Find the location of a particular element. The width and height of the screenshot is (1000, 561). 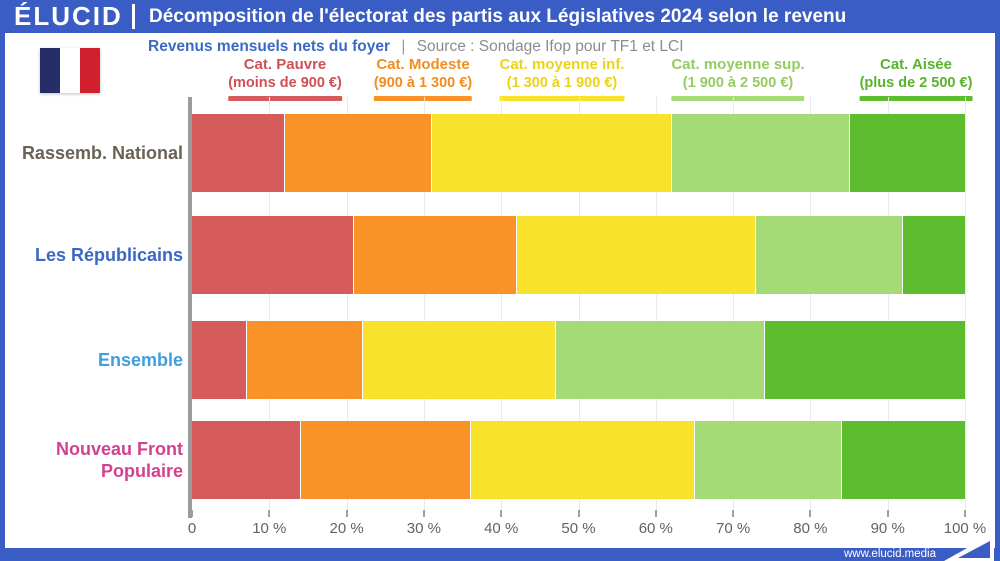

france-flag-icon is located at coordinates (70, 70).